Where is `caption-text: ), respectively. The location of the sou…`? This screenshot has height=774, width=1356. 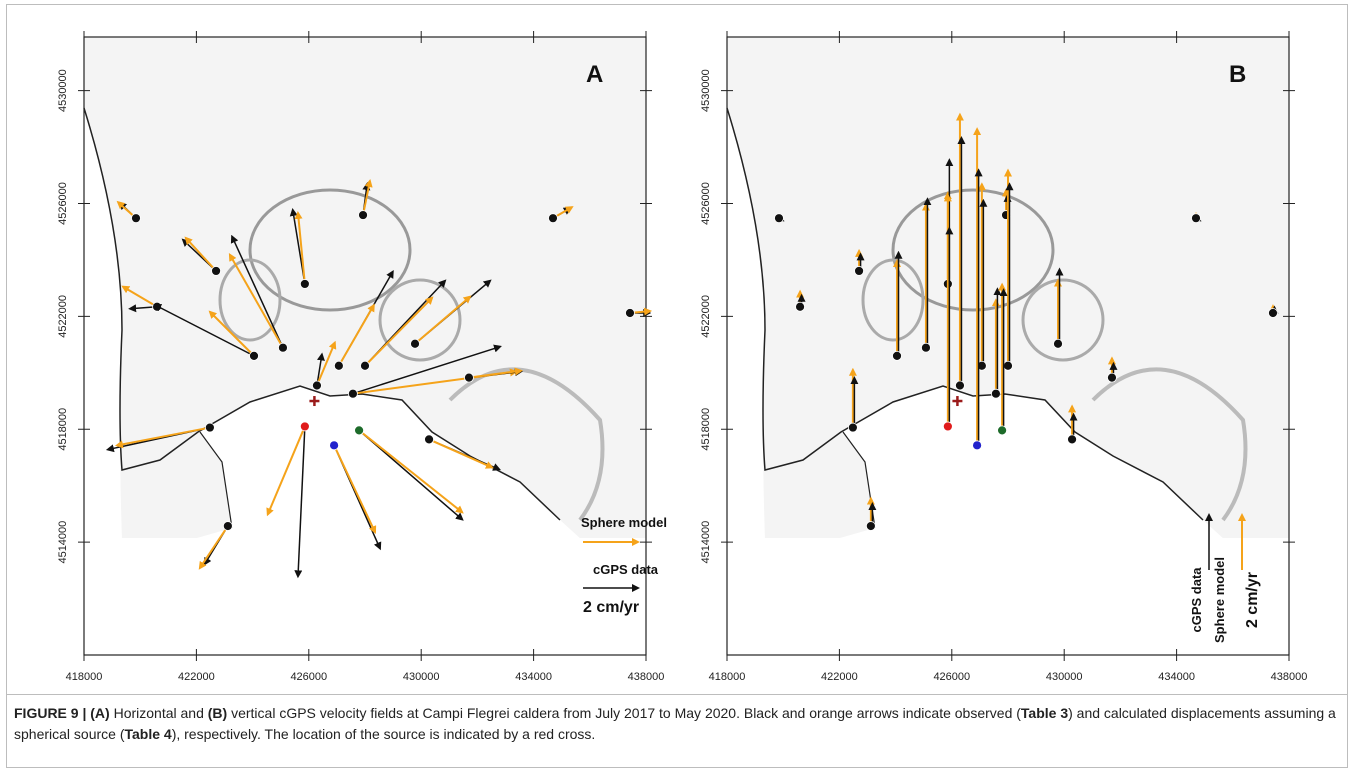
caption-text: ), respectively. The location of the sou… is located at coordinates (383, 734).